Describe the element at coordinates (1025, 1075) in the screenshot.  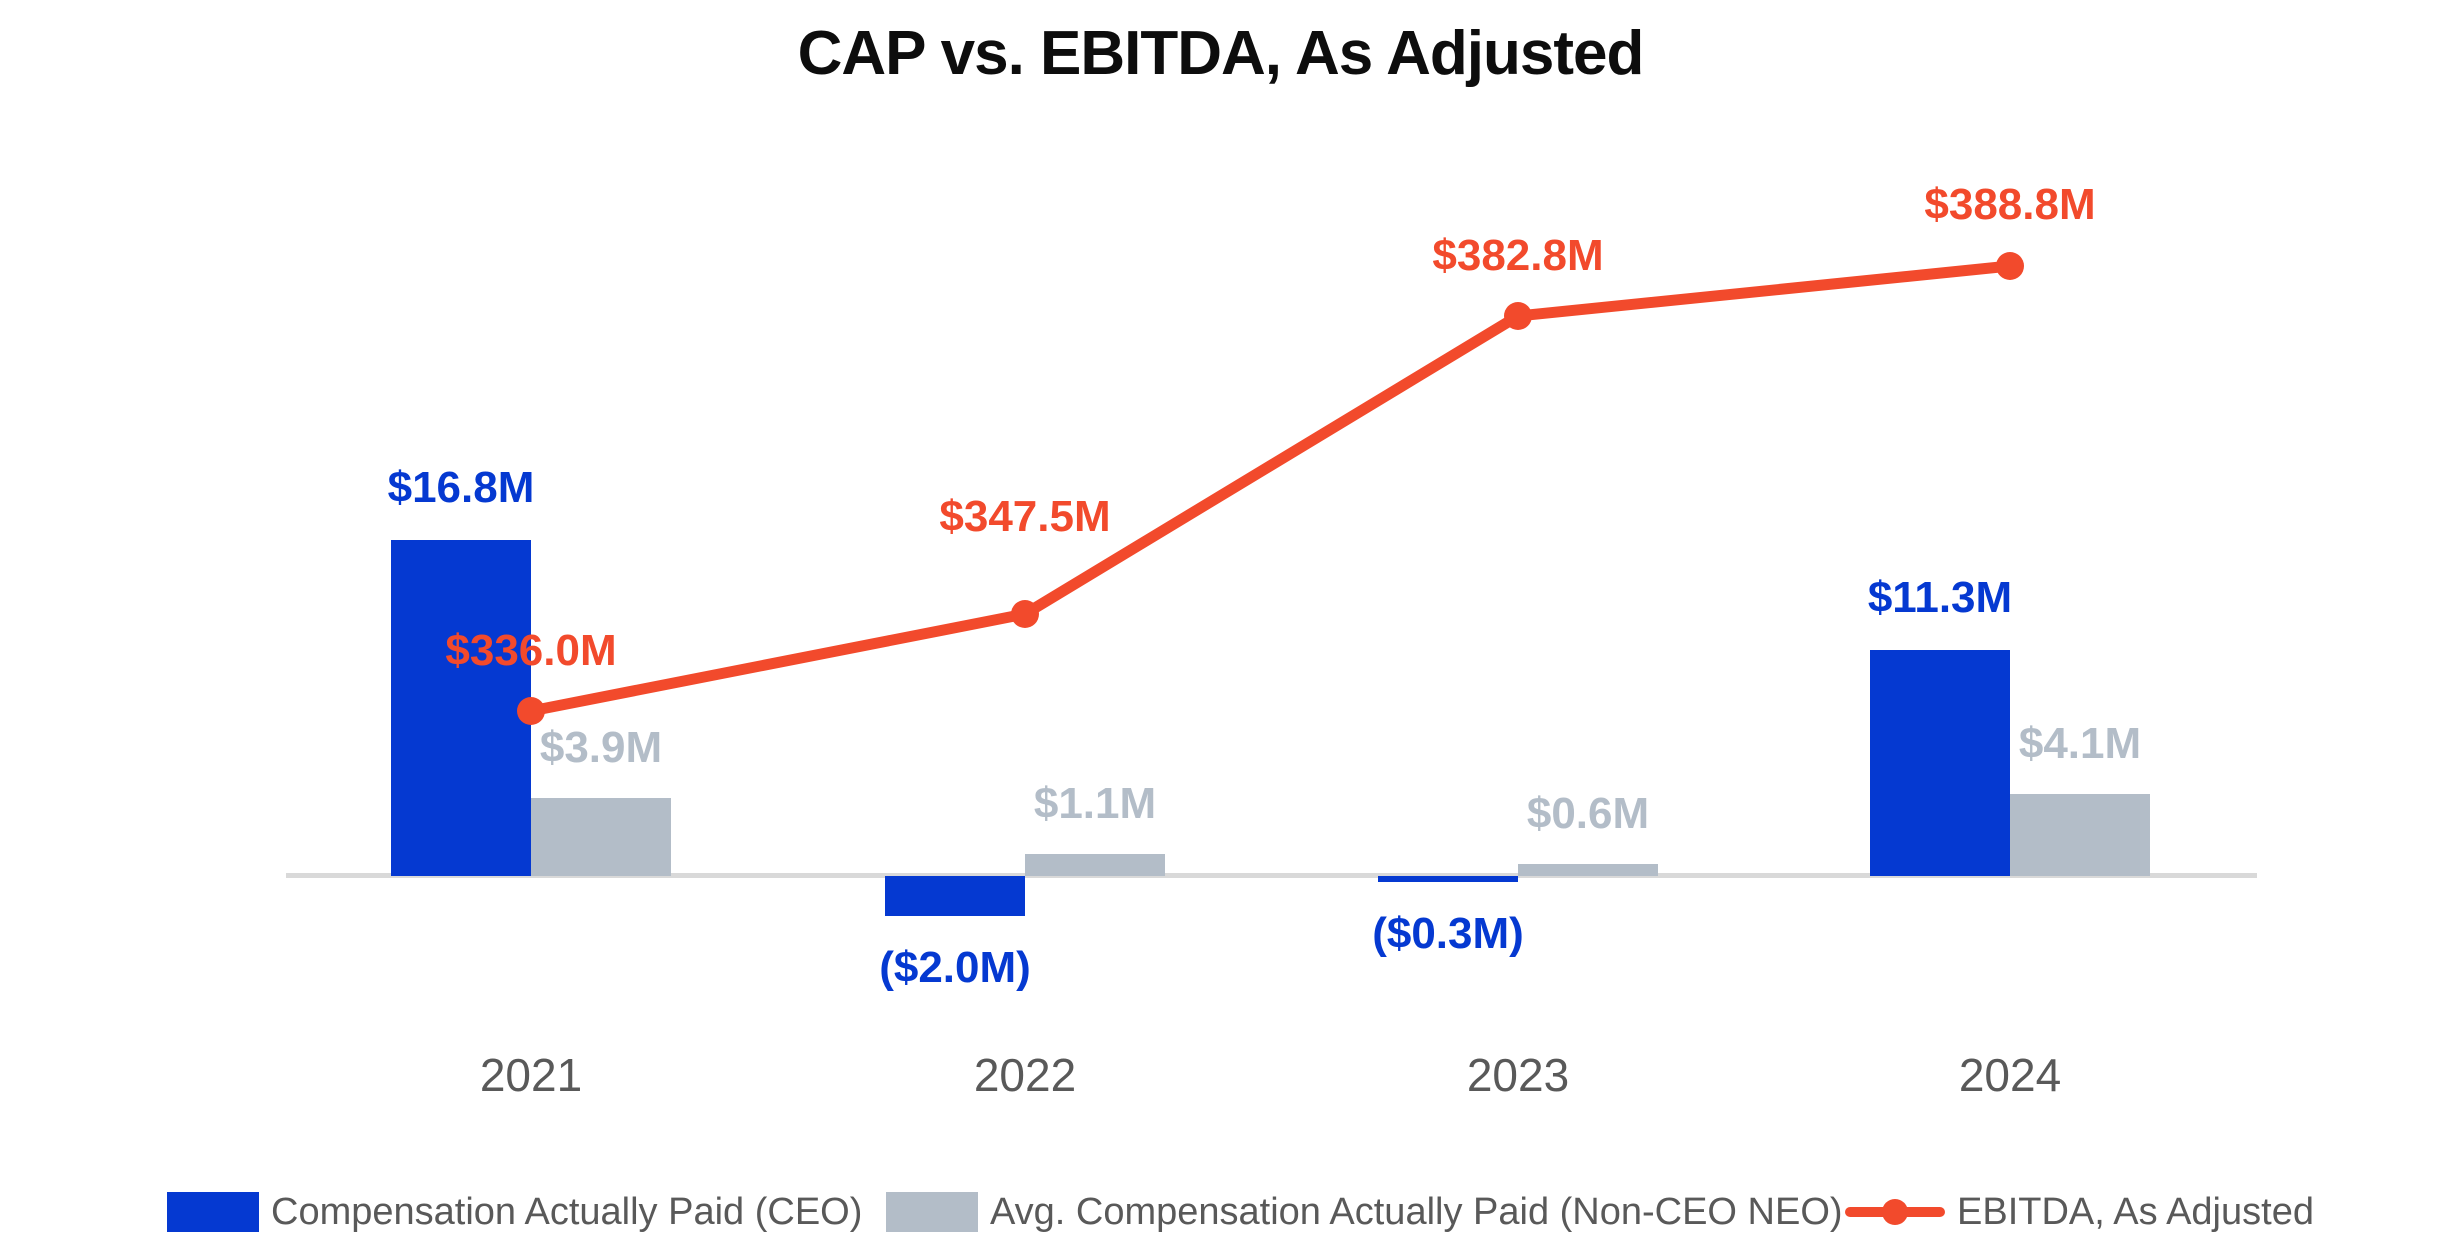
I see `x-axis-label-2022: 2022` at that location.